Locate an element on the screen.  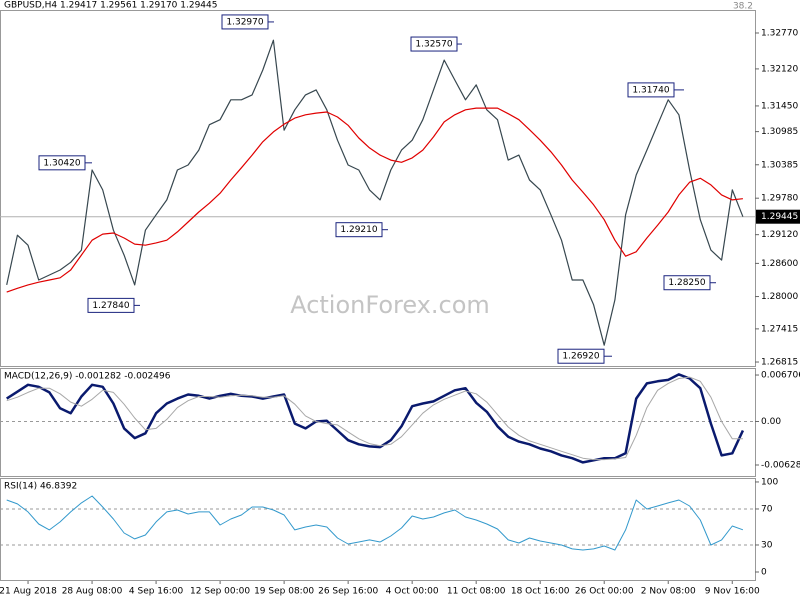
y-tick-label: 1.30385 is located at coordinates (779, 165).